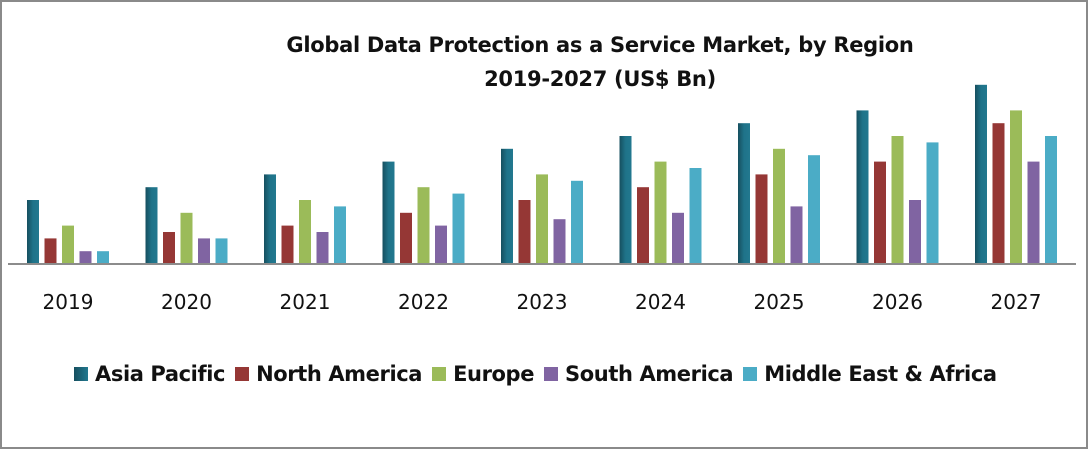 Image resolution: width=1088 pixels, height=449 pixels. Describe the element at coordinates (441, 244) in the screenshot. I see `bar-south-america-2022` at that location.